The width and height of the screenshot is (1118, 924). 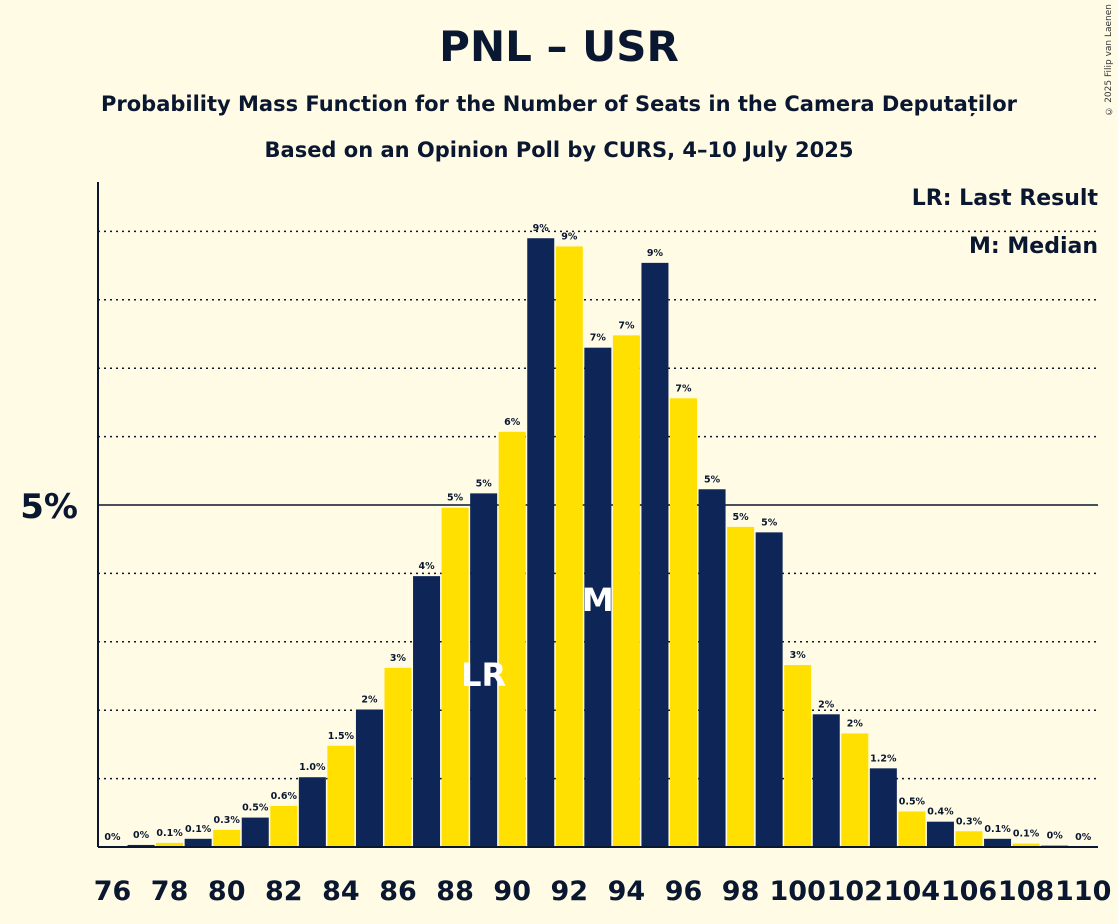 What do you see at coordinates (684, 891) in the screenshot?
I see `x-tick-label: 96` at bounding box center [684, 891].